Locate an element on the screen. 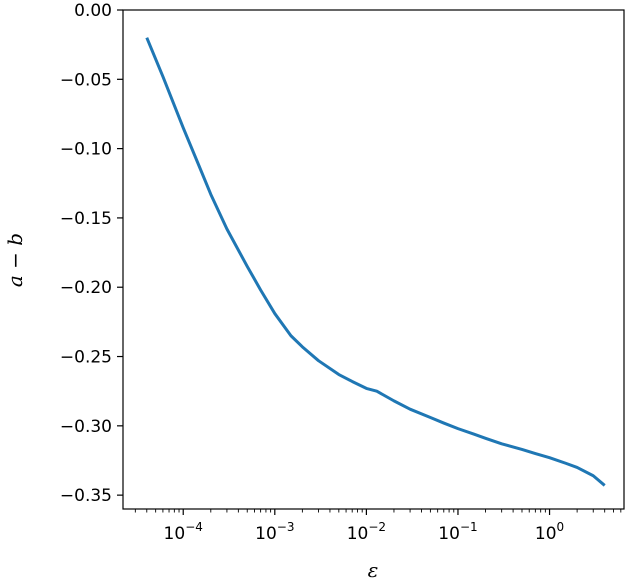 The height and width of the screenshot is (582, 628). y-tick-label: 0.00 is located at coordinates (93, 11).